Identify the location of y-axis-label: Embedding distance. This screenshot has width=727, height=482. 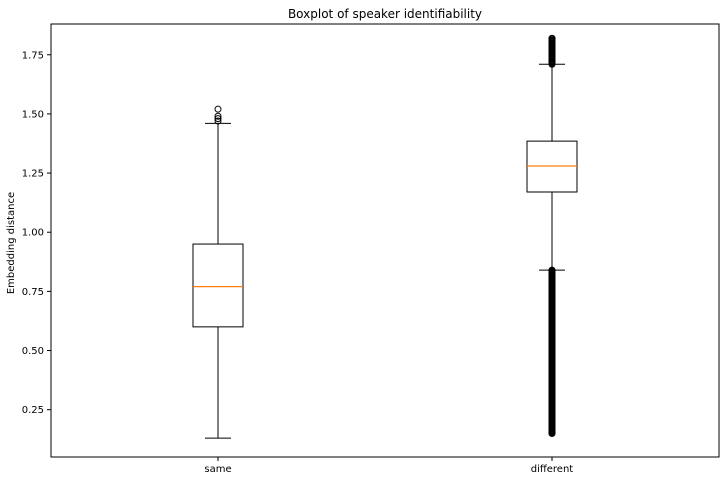
(11, 243).